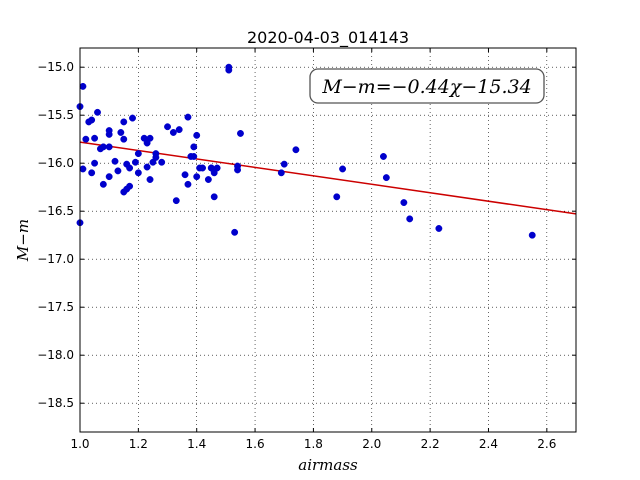 The height and width of the screenshot is (480, 640). What do you see at coordinates (328, 38) in the screenshot?
I see `chart-title: 2020-04-03_014143` at bounding box center [328, 38].